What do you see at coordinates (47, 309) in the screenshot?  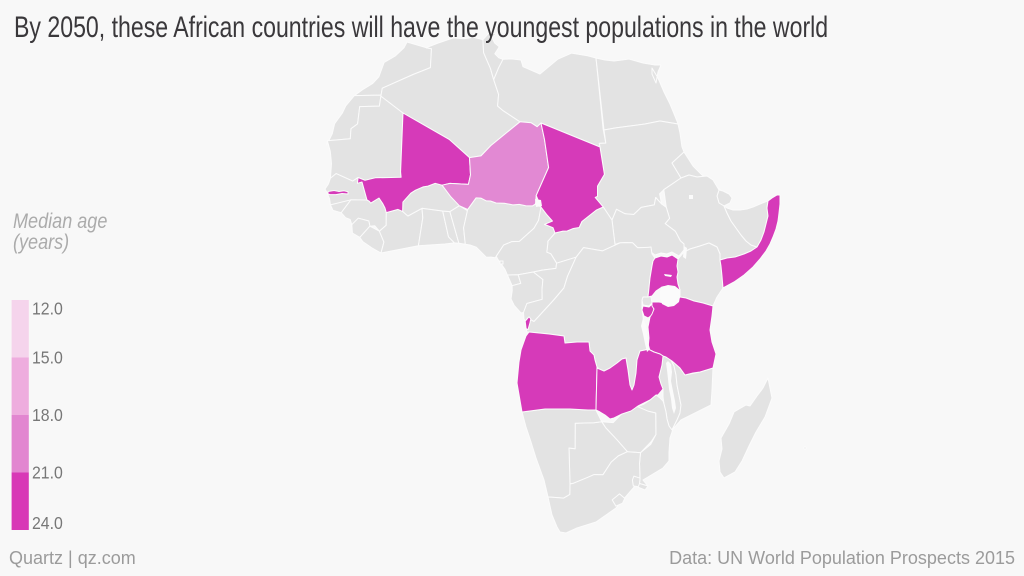 I see `svg-text: 12.0` at bounding box center [47, 309].